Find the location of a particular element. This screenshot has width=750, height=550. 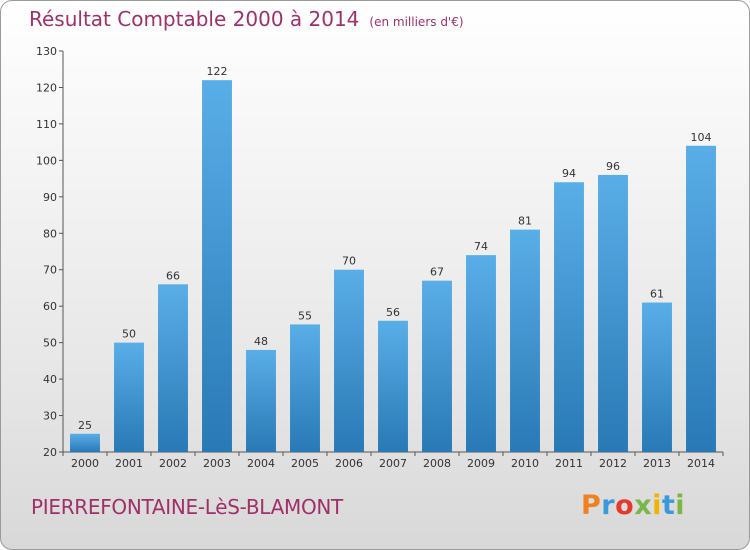

value-label: 56 is located at coordinates (393, 312).